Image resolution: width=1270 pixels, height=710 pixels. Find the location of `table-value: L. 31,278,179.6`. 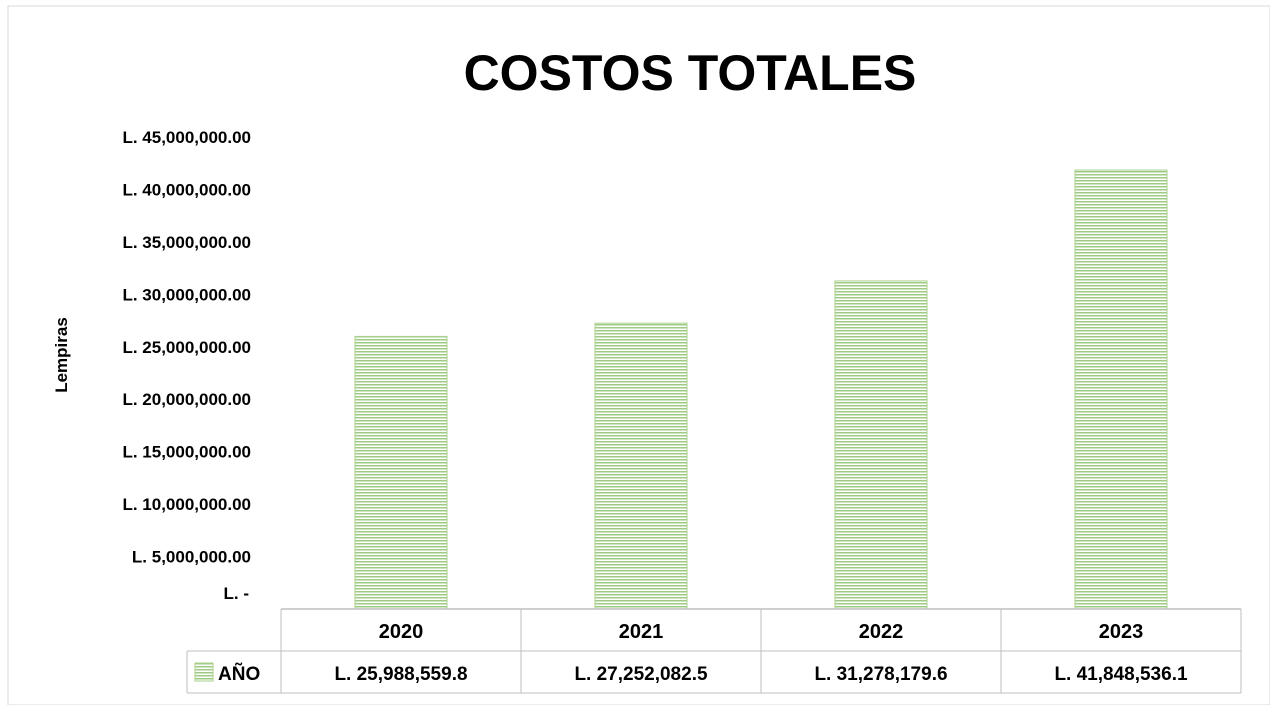

table-value: L. 31,278,179.6 is located at coordinates (880, 674).